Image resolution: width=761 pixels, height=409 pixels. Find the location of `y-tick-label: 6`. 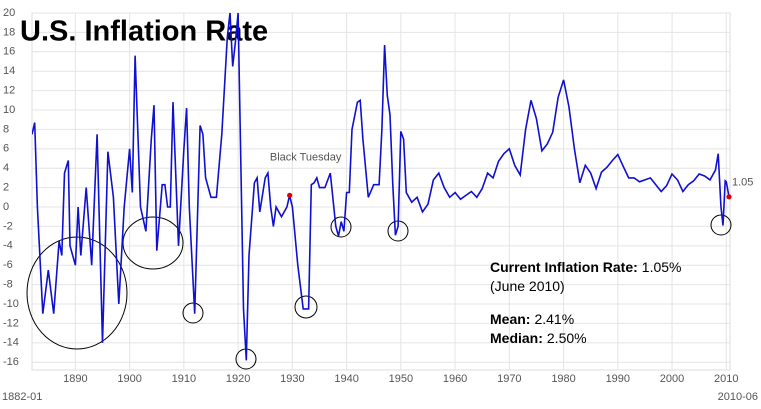

y-tick-label: 6 is located at coordinates (6, 149).